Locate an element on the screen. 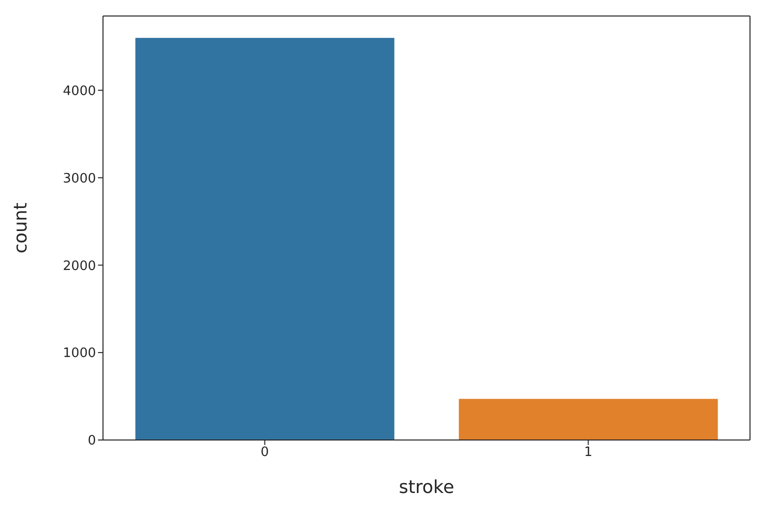 This screenshot has height=513, width=763. y-tick-label: 3000 is located at coordinates (79, 178).